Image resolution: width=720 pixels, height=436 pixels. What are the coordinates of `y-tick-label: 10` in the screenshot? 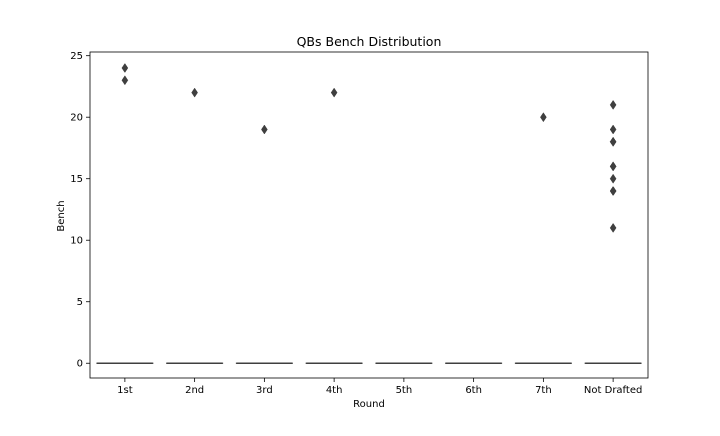 It's located at (76, 241).